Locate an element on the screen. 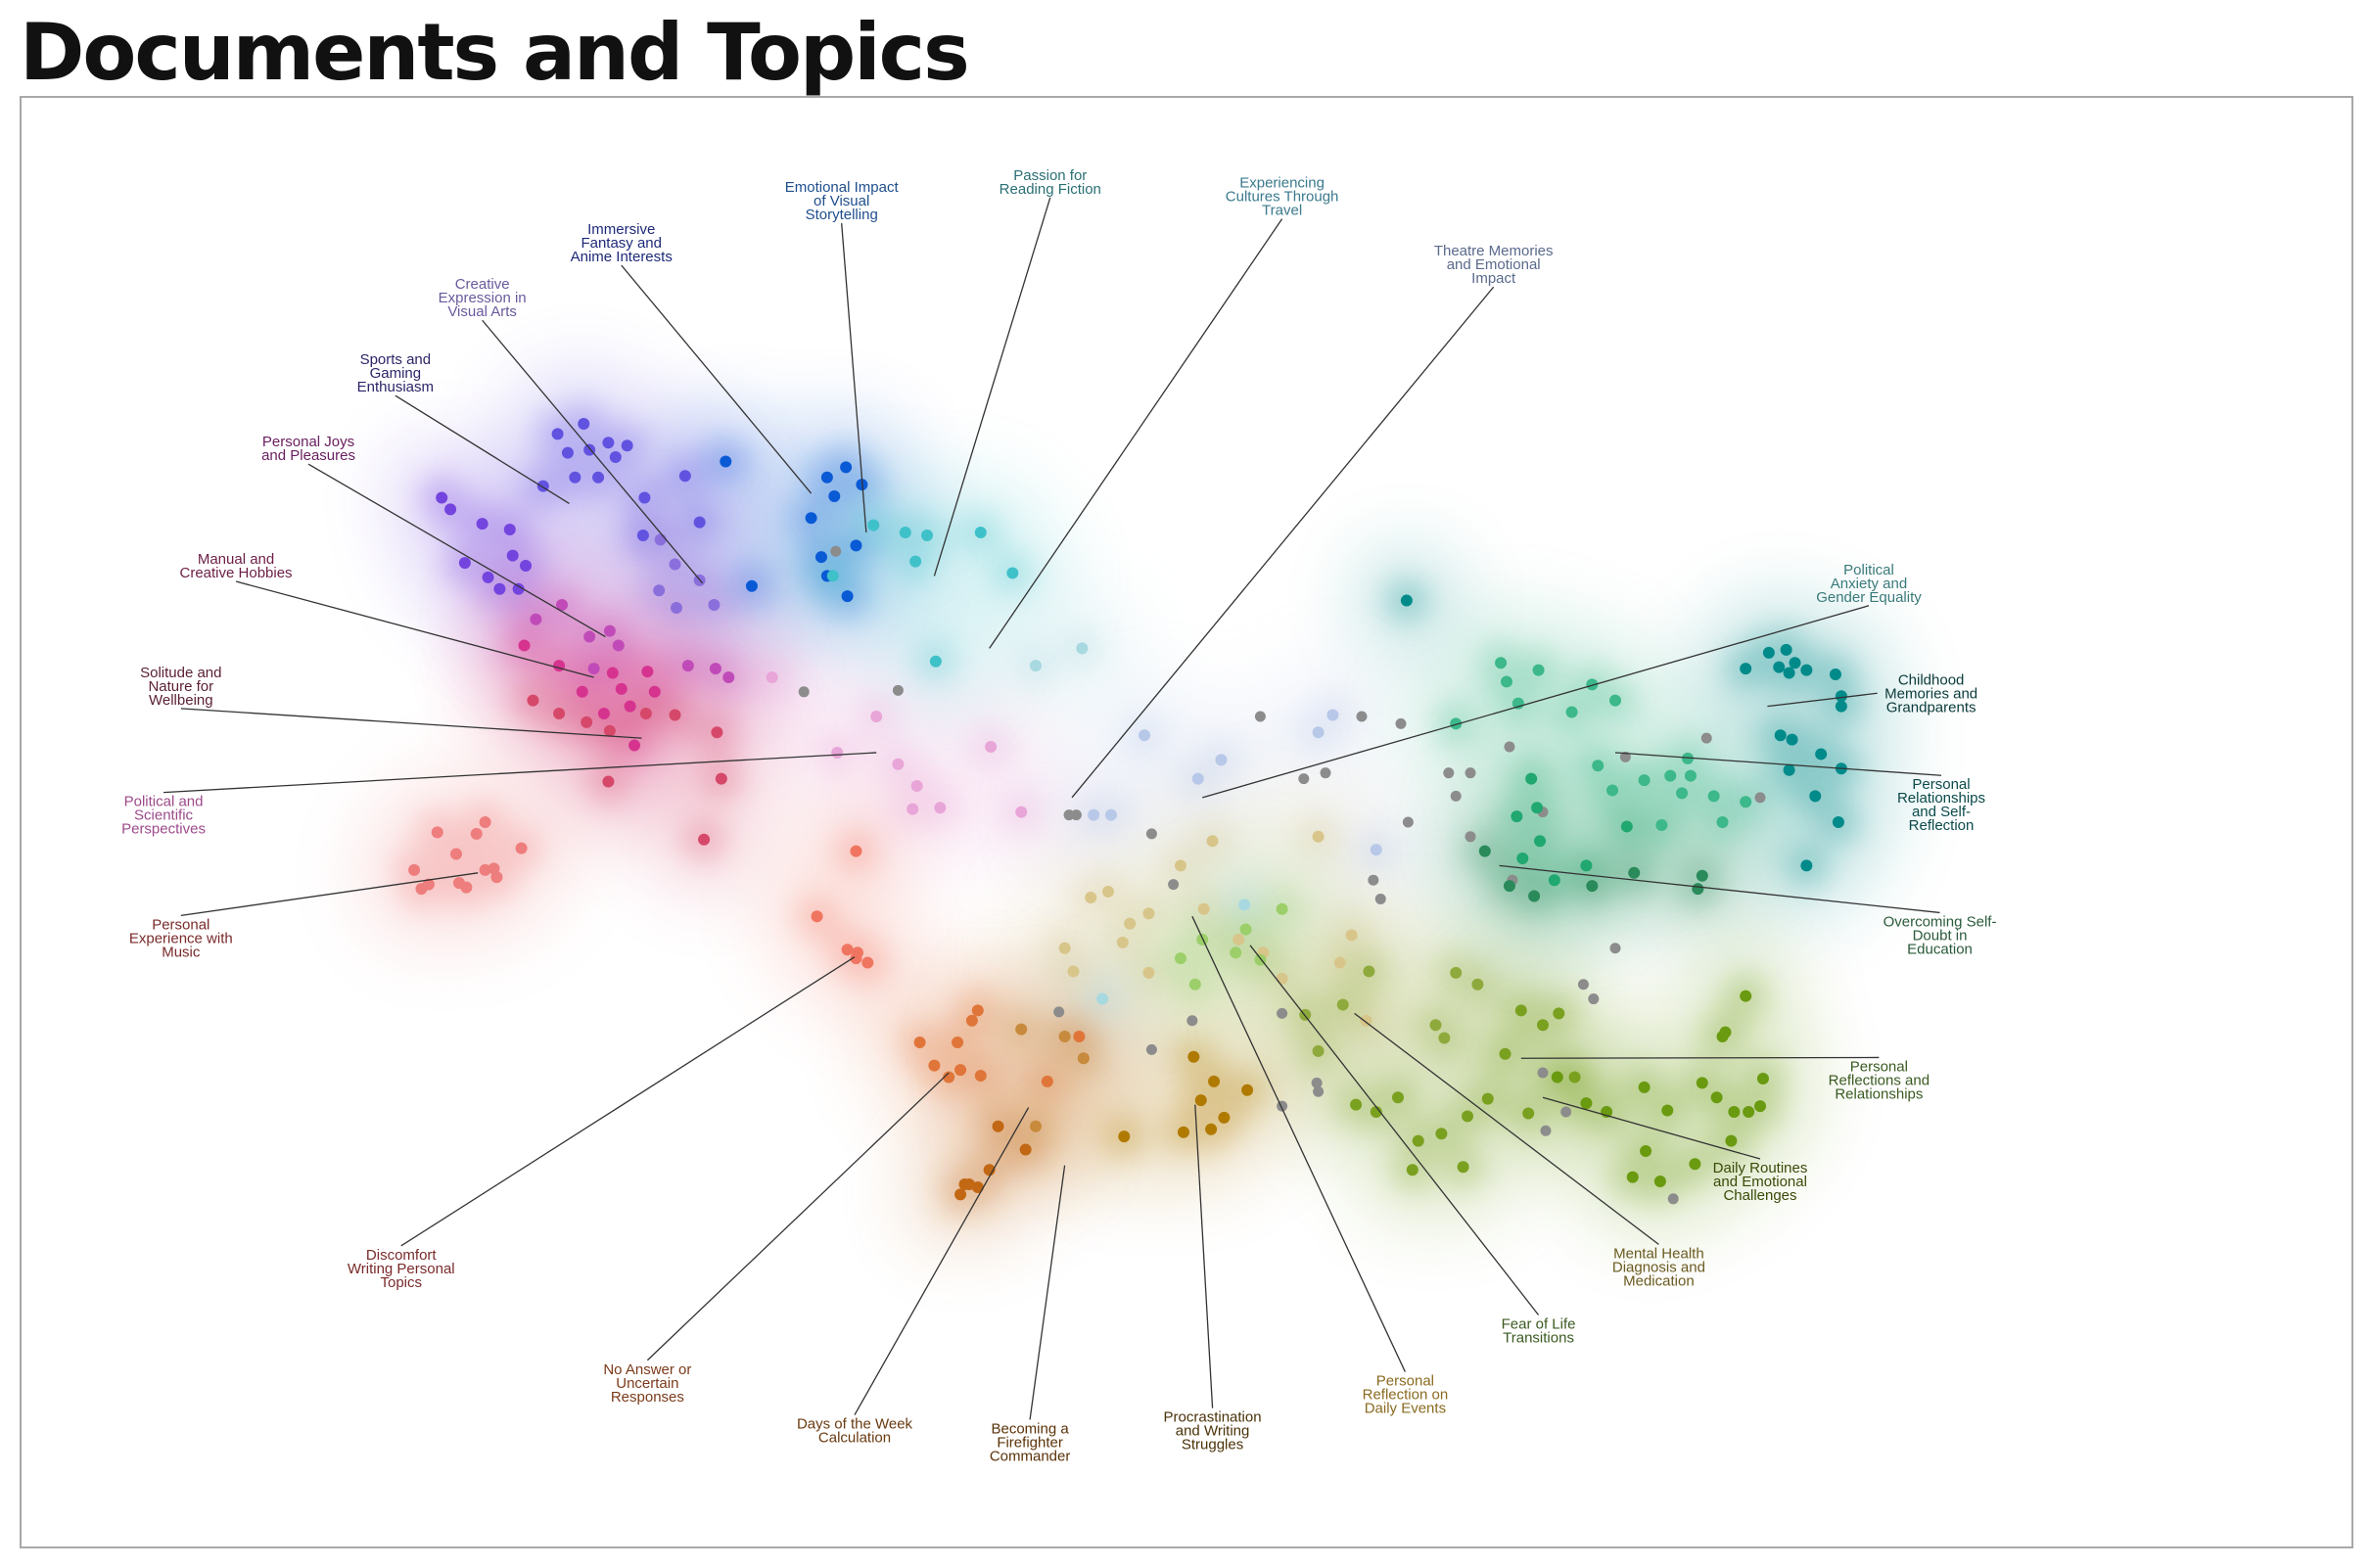 The width and height of the screenshot is (2372, 1568). topic-label-5: Personal Joys and Pleasures is located at coordinates (308, 449).